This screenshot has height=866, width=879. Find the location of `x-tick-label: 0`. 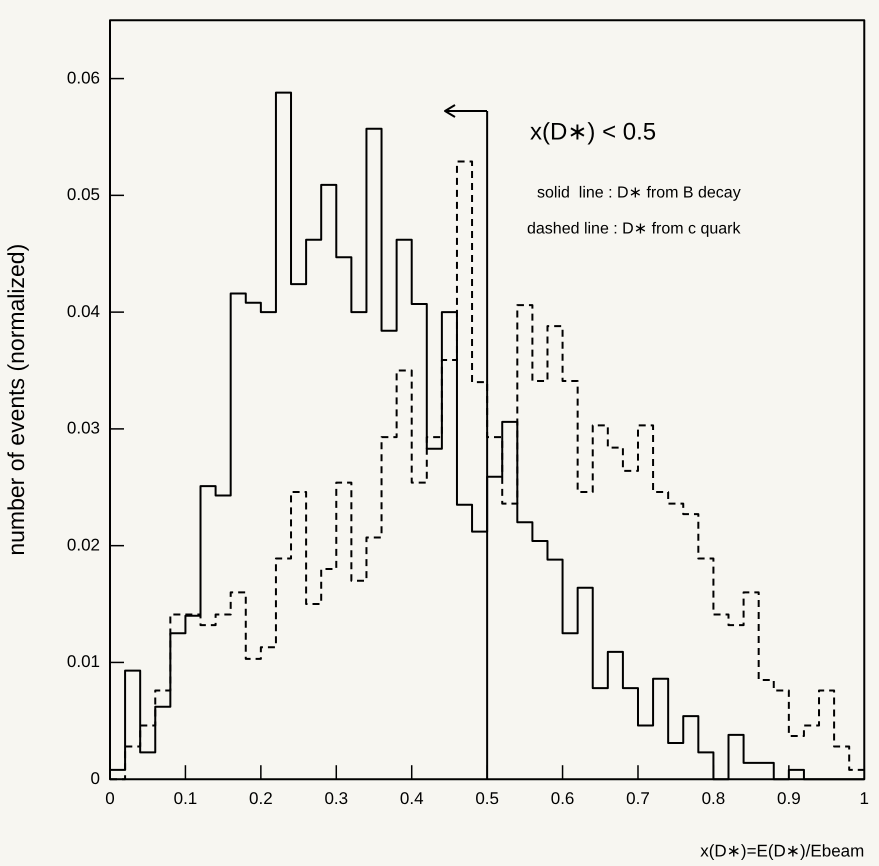

x-tick-label: 0 is located at coordinates (110, 798).